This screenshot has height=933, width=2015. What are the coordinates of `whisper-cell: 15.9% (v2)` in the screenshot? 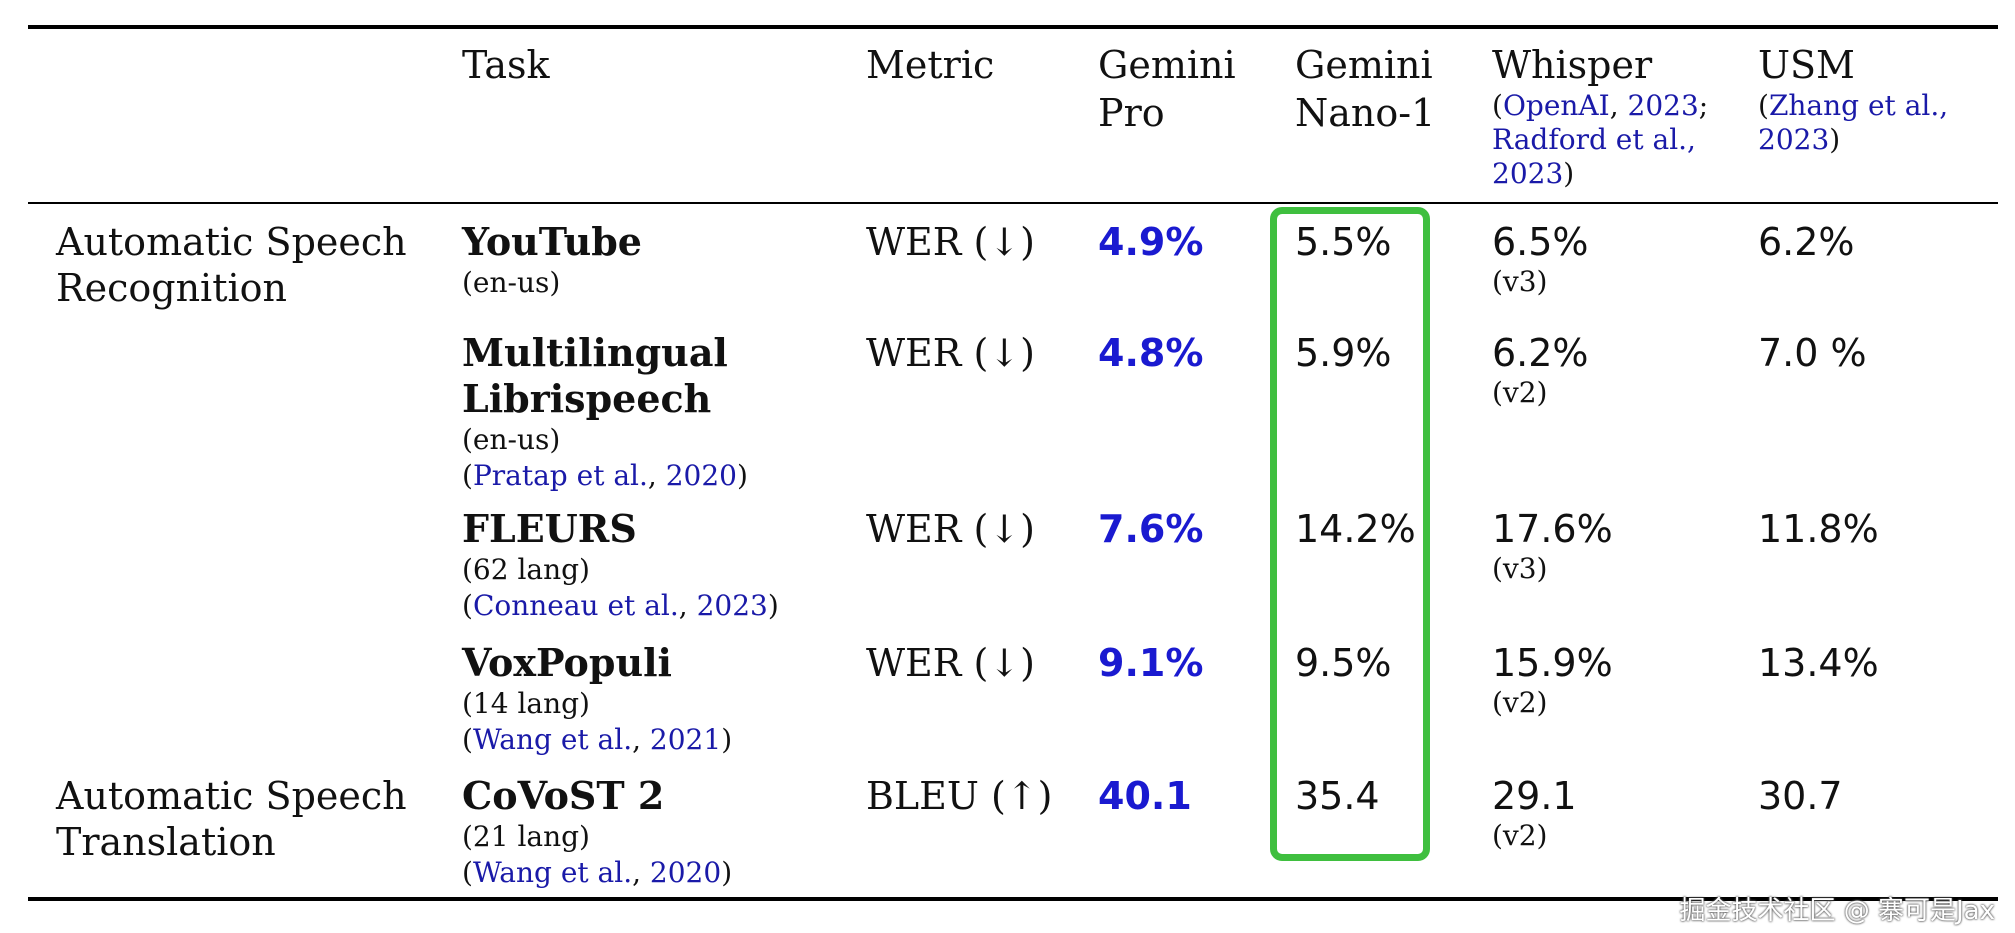 It's located at (1552, 680).